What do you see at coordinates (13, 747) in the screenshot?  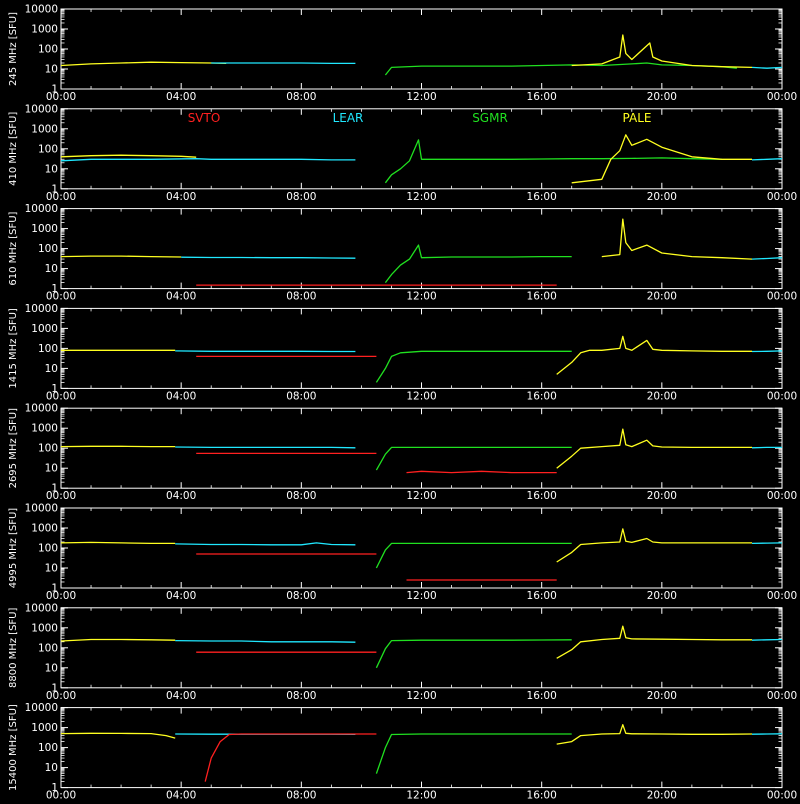 I see `y-axis-label: 15400 MHz [SFU]` at bounding box center [13, 747].